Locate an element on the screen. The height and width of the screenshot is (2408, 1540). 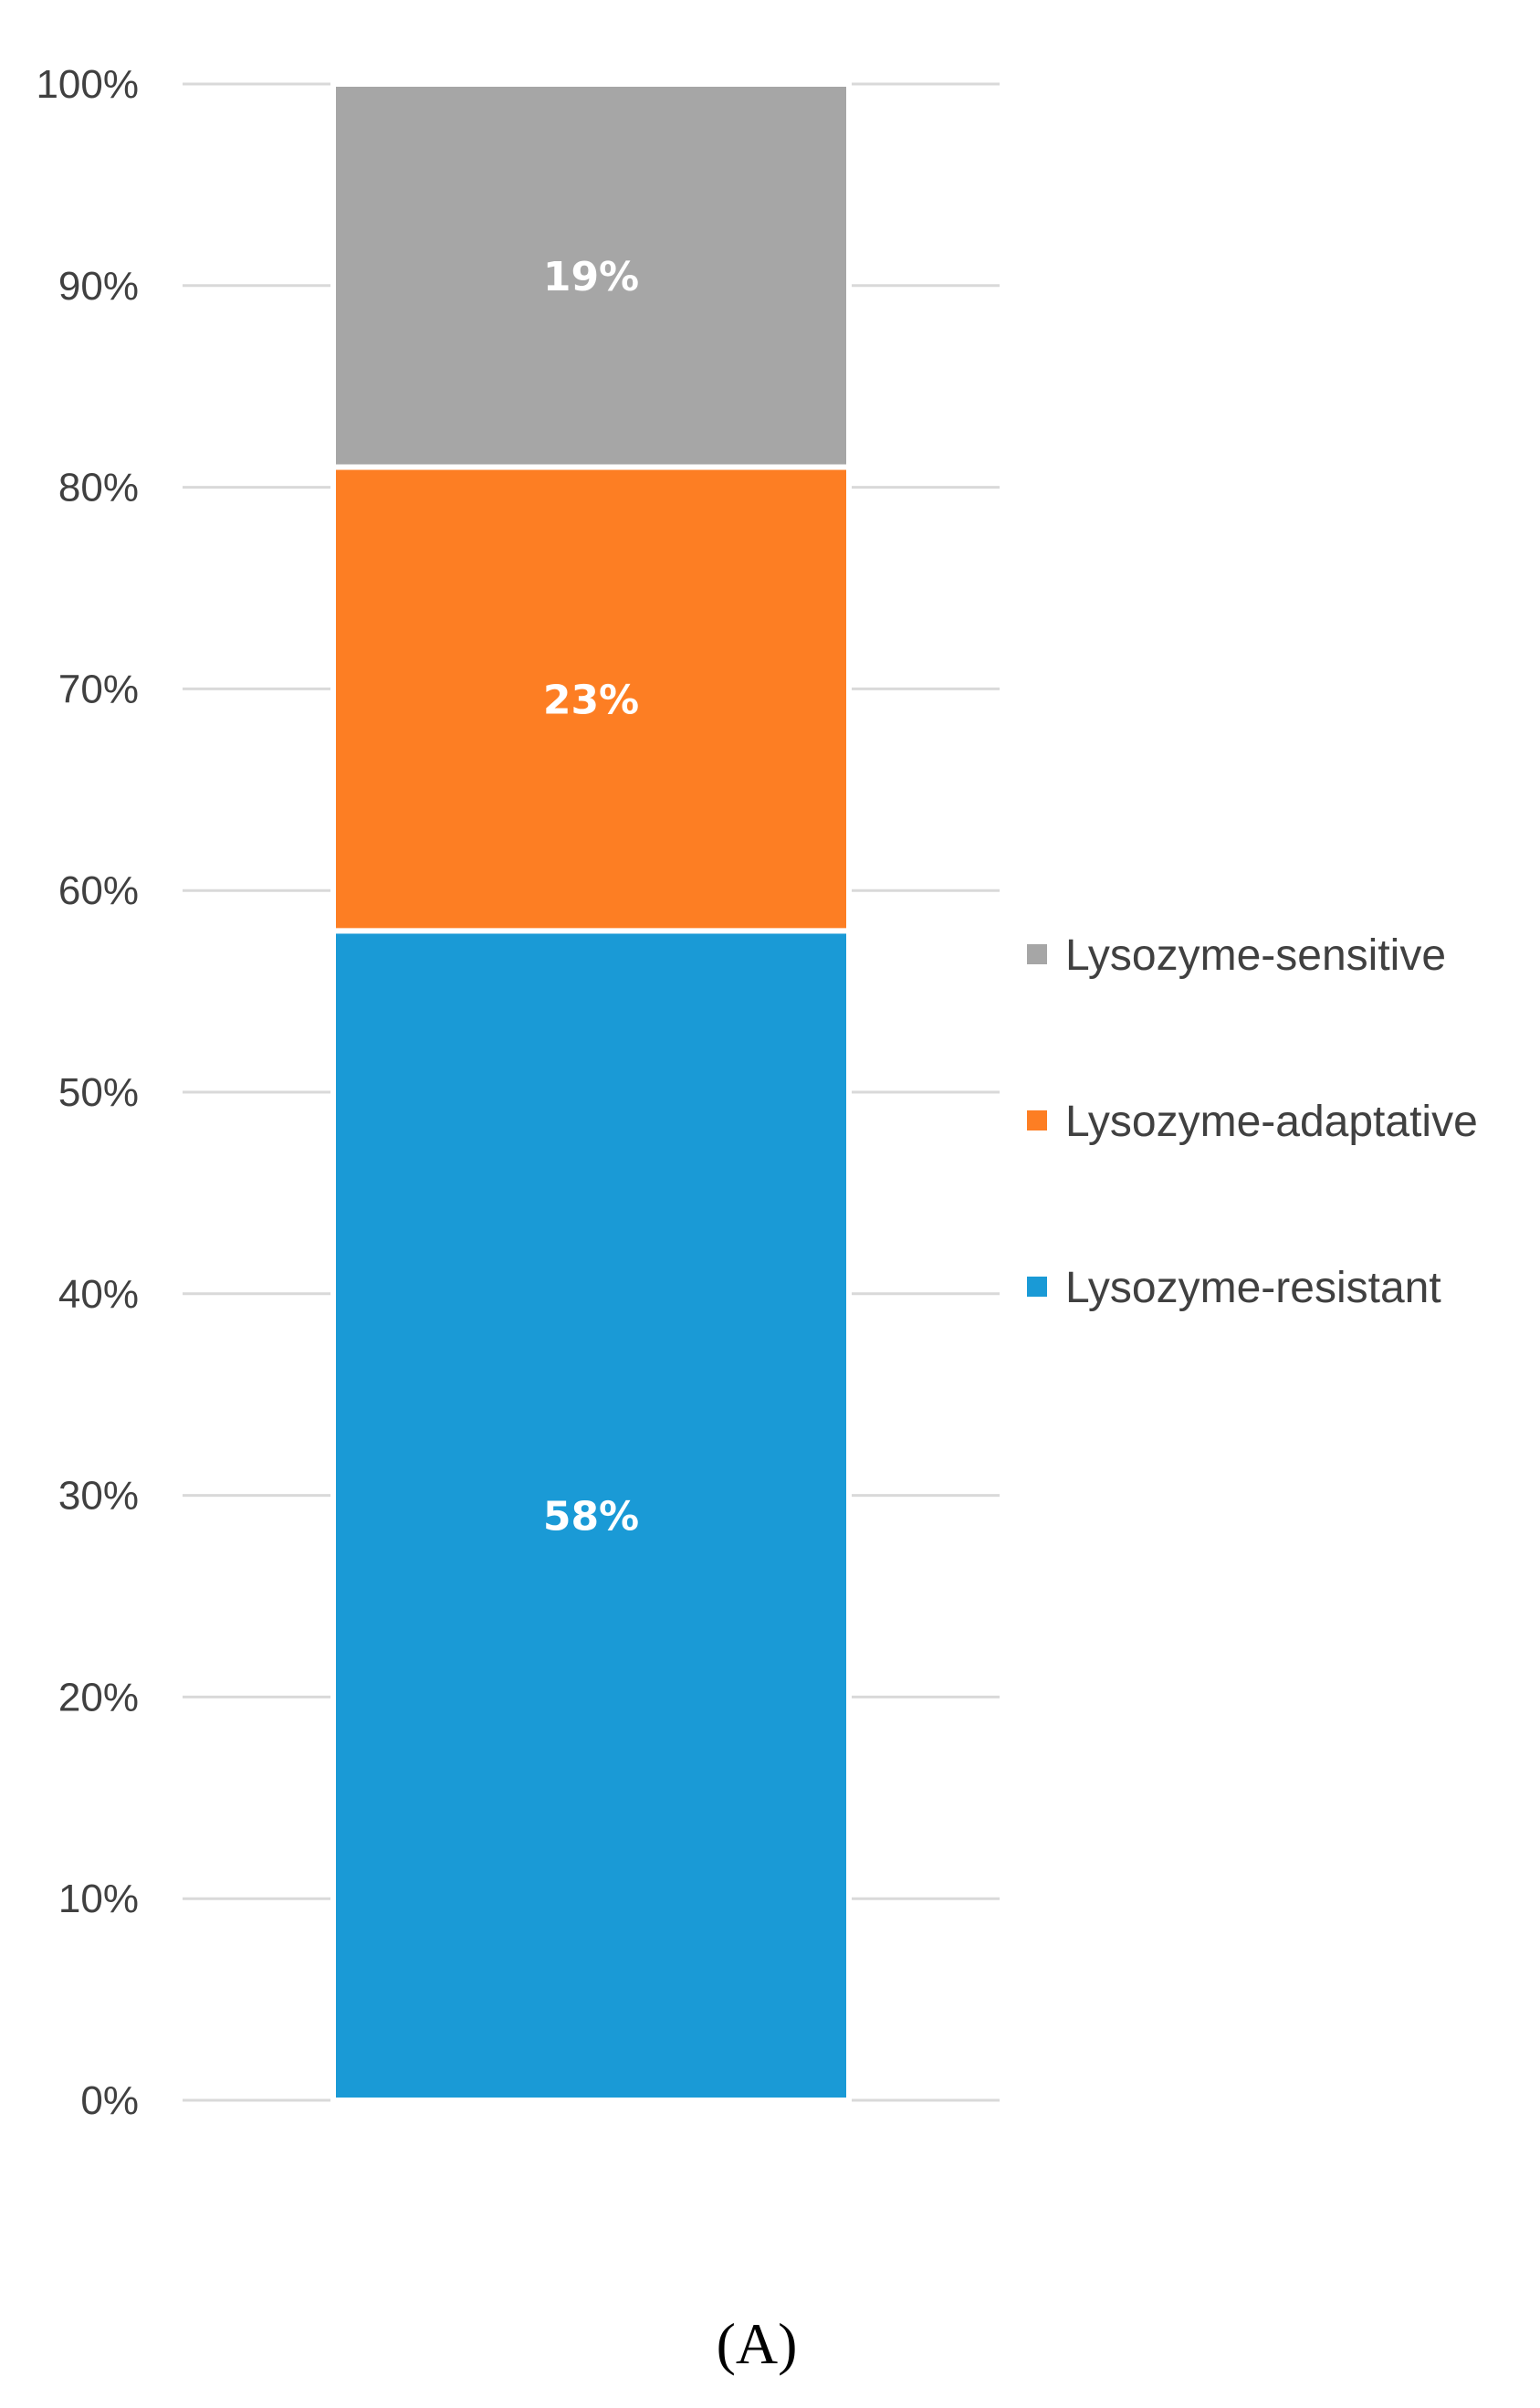
legend-label-lysozyme-sensitive: Lysozyme-sensitive is located at coordinates (1255, 955).